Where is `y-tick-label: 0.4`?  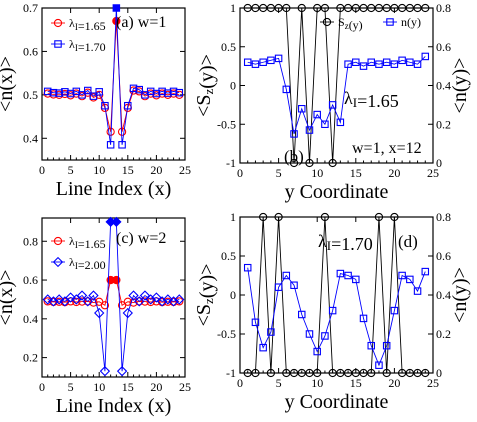
y-tick-label: 0.4 is located at coordinates (30, 138).